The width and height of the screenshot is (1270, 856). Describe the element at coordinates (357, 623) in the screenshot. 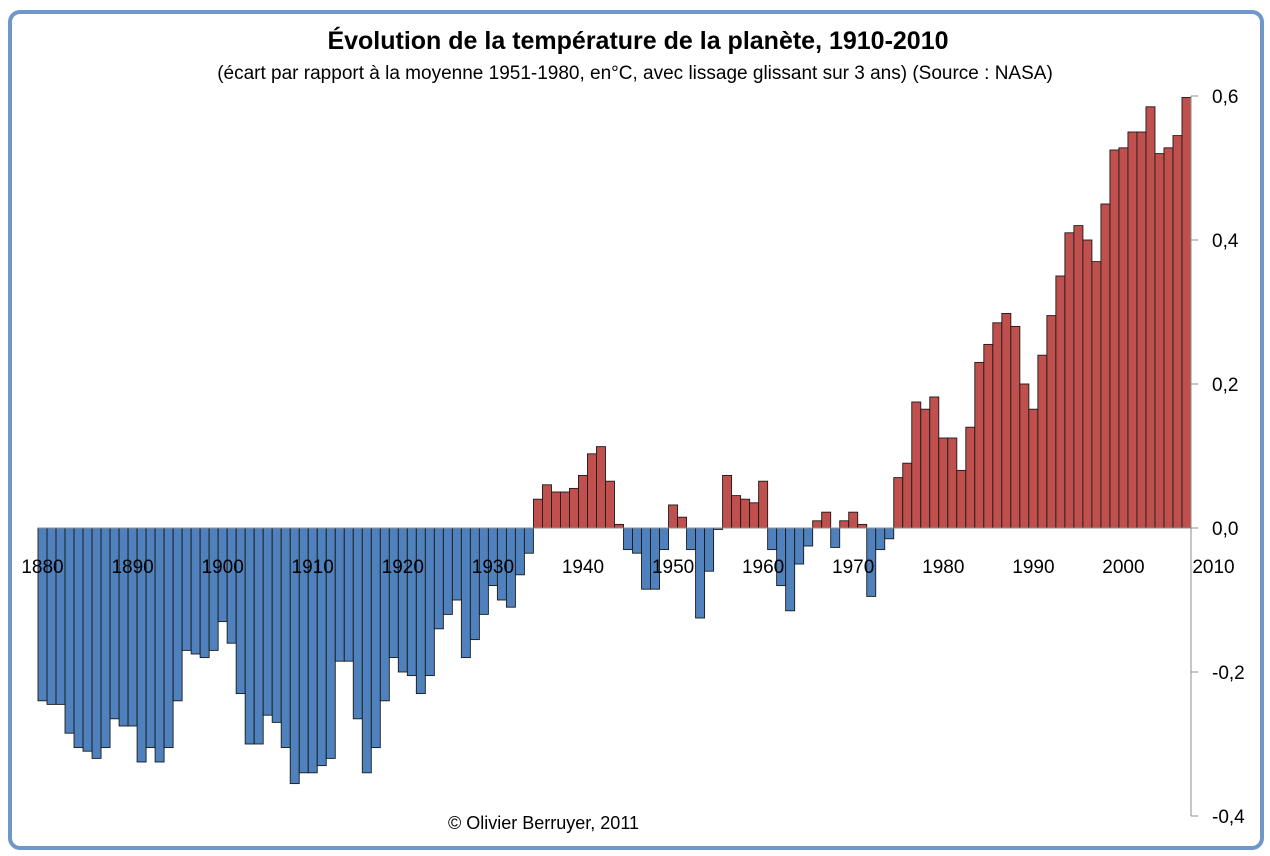

I see `bar-1915` at that location.